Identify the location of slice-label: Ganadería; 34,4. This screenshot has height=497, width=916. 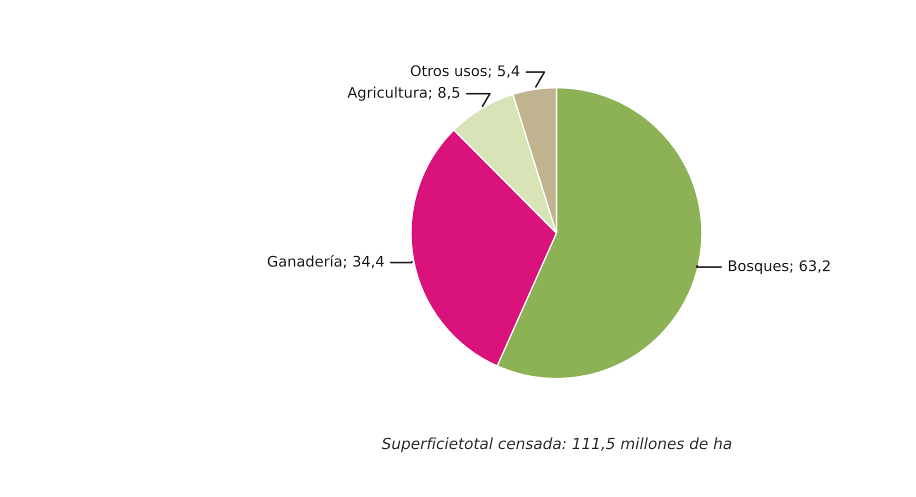
(326, 261).